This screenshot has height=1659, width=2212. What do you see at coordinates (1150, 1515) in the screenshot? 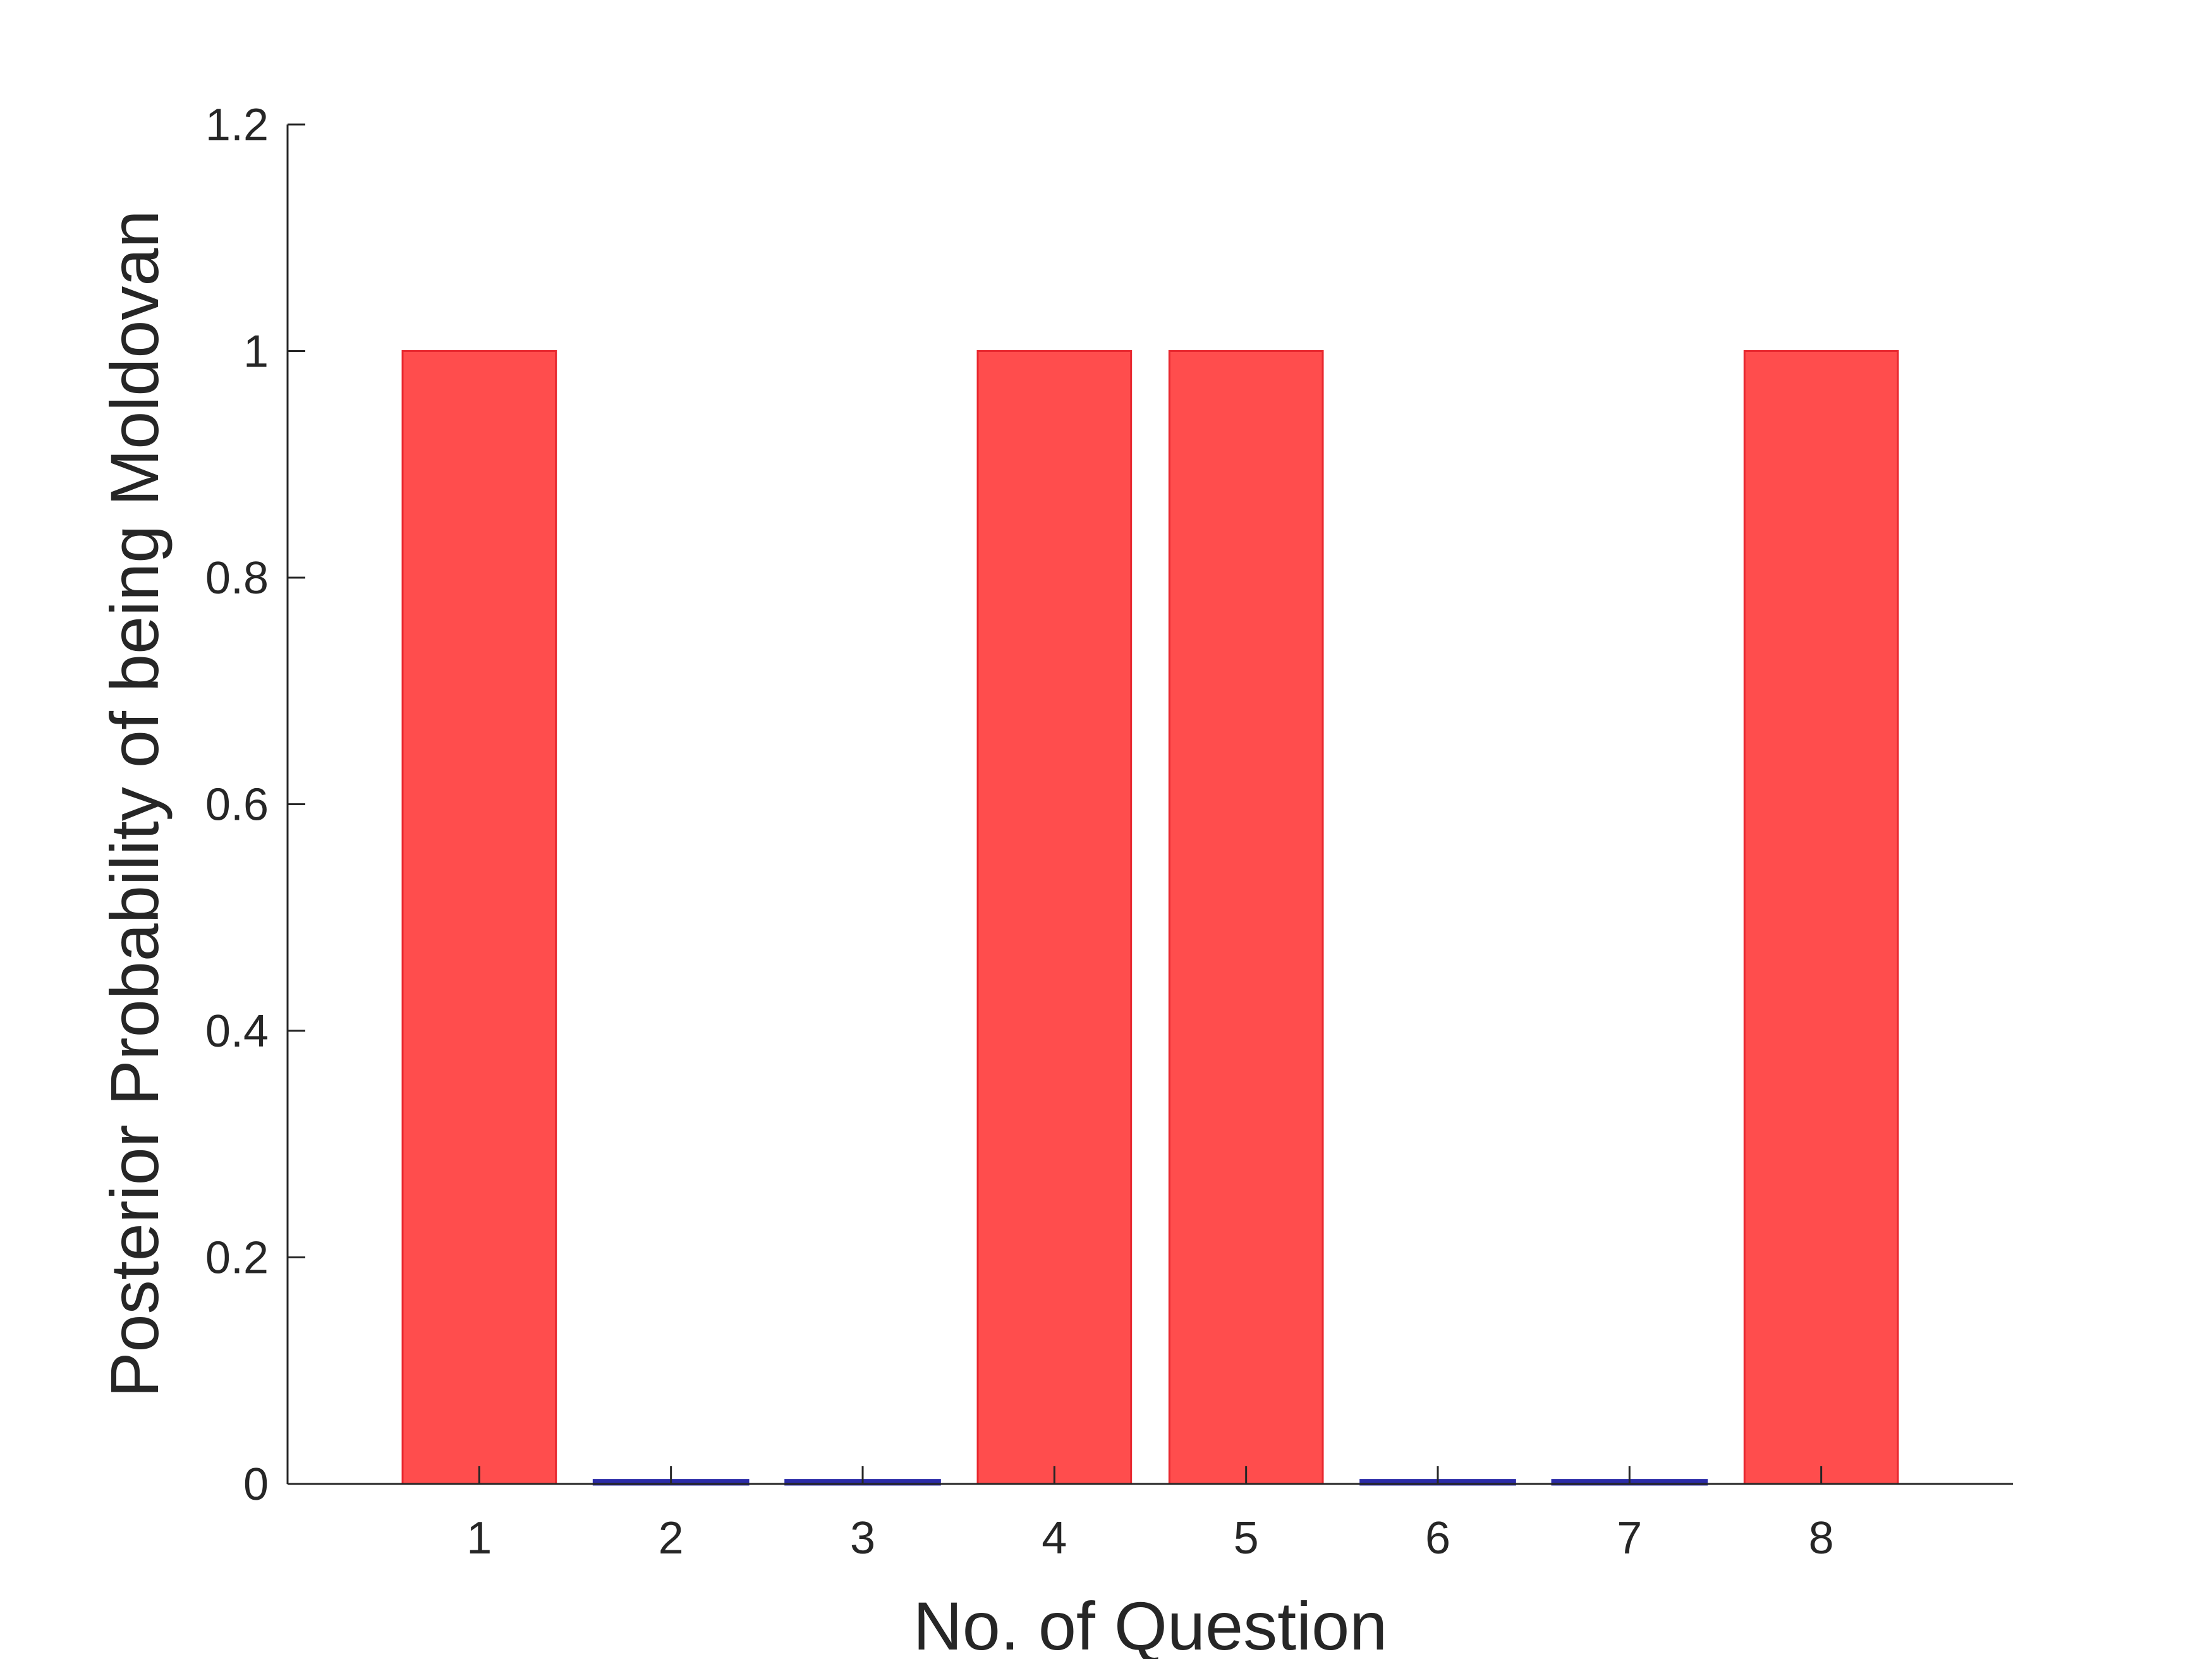
I see `x-ticks: 1 2 3 4 5 6 7 8` at bounding box center [1150, 1515].